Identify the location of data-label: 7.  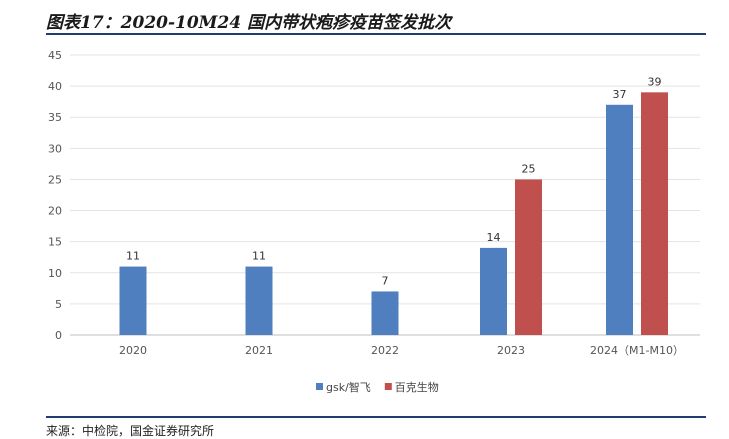
(385, 280).